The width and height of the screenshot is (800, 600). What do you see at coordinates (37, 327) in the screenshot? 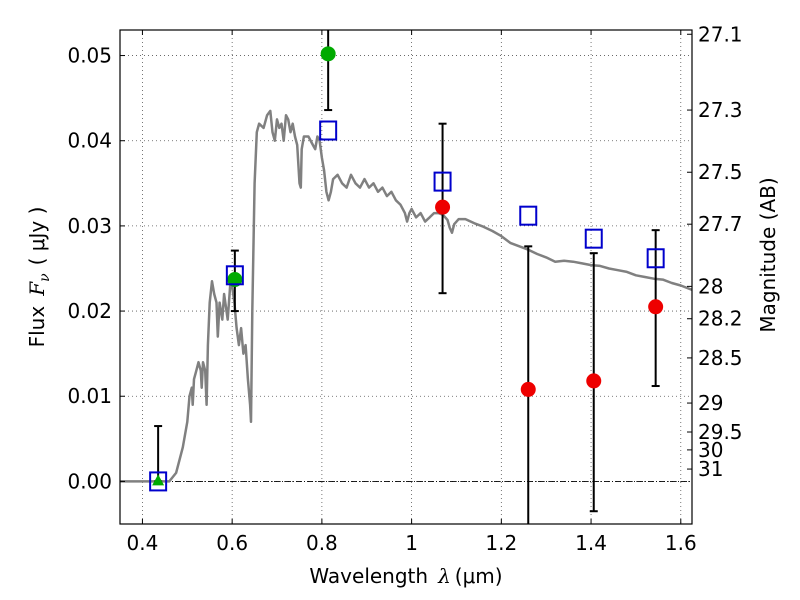
I see `y-axis-label-prefix: Flux` at bounding box center [37, 327].